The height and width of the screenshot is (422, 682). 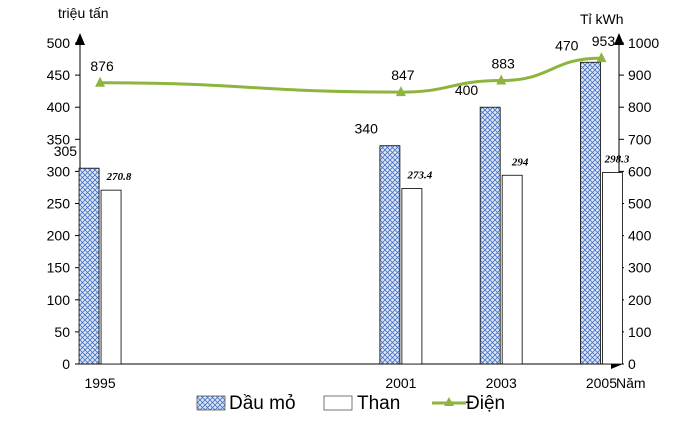 I want to click on right-ticks: 0 100 200 300 400 500 600 700 800 900 1000, so click(x=639, y=203).